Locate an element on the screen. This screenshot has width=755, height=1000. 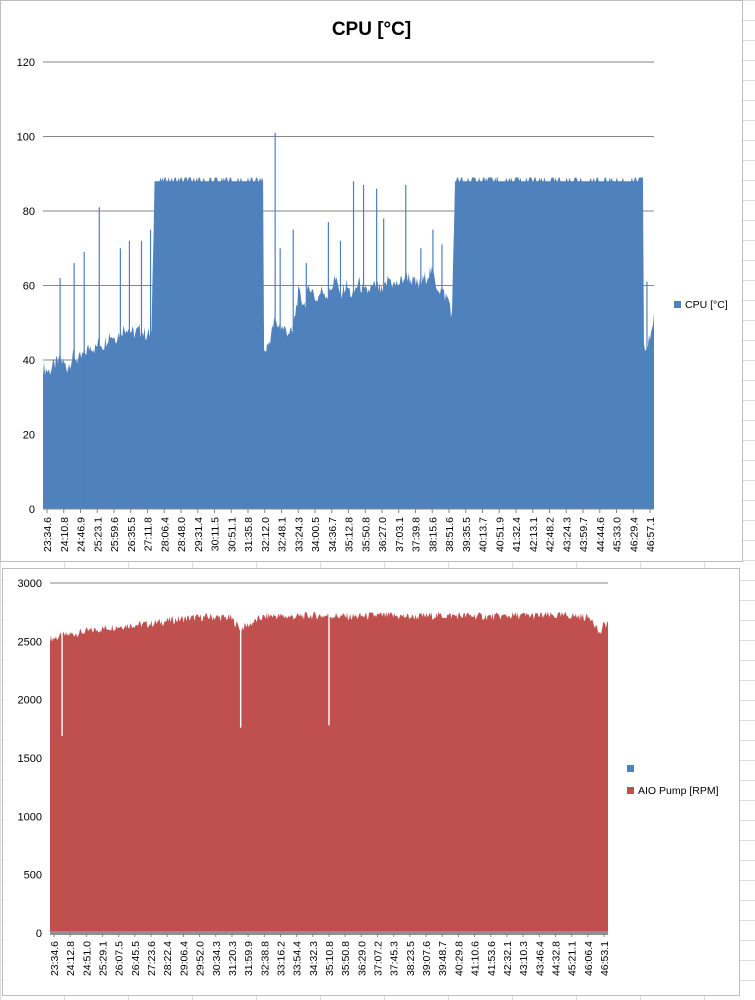
x-tick-label: 37:03.1 is located at coordinates (400, 534).